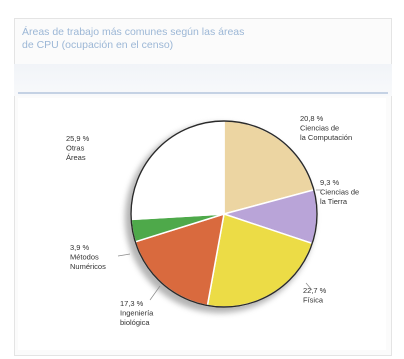 The image size is (404, 359). What do you see at coordinates (315, 295) in the screenshot?
I see `slice-label: 22,7 % Física` at bounding box center [315, 295].